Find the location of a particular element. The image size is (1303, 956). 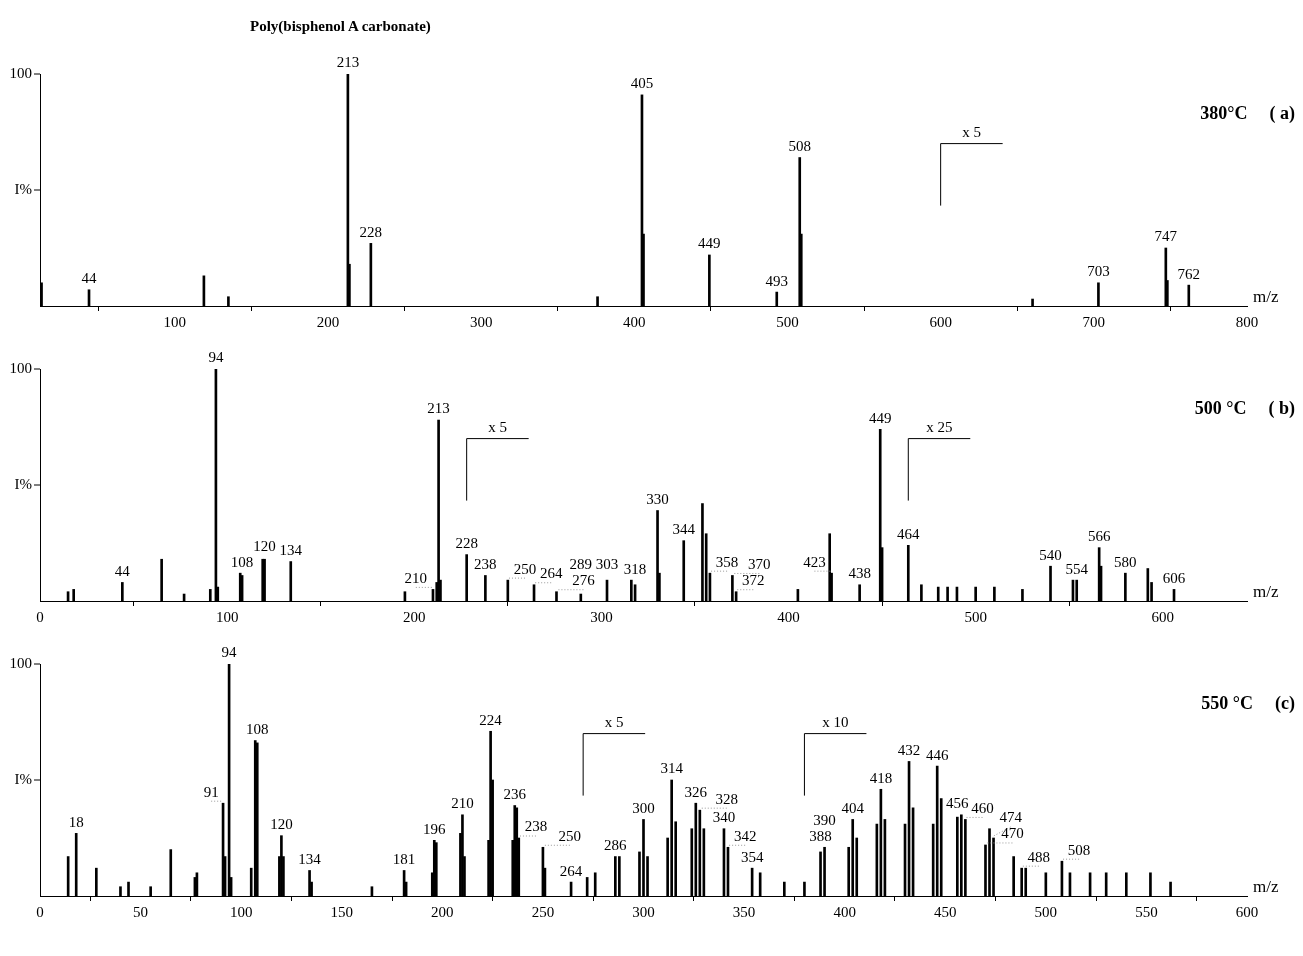

annotation: 460 is located at coordinates (982, 807).